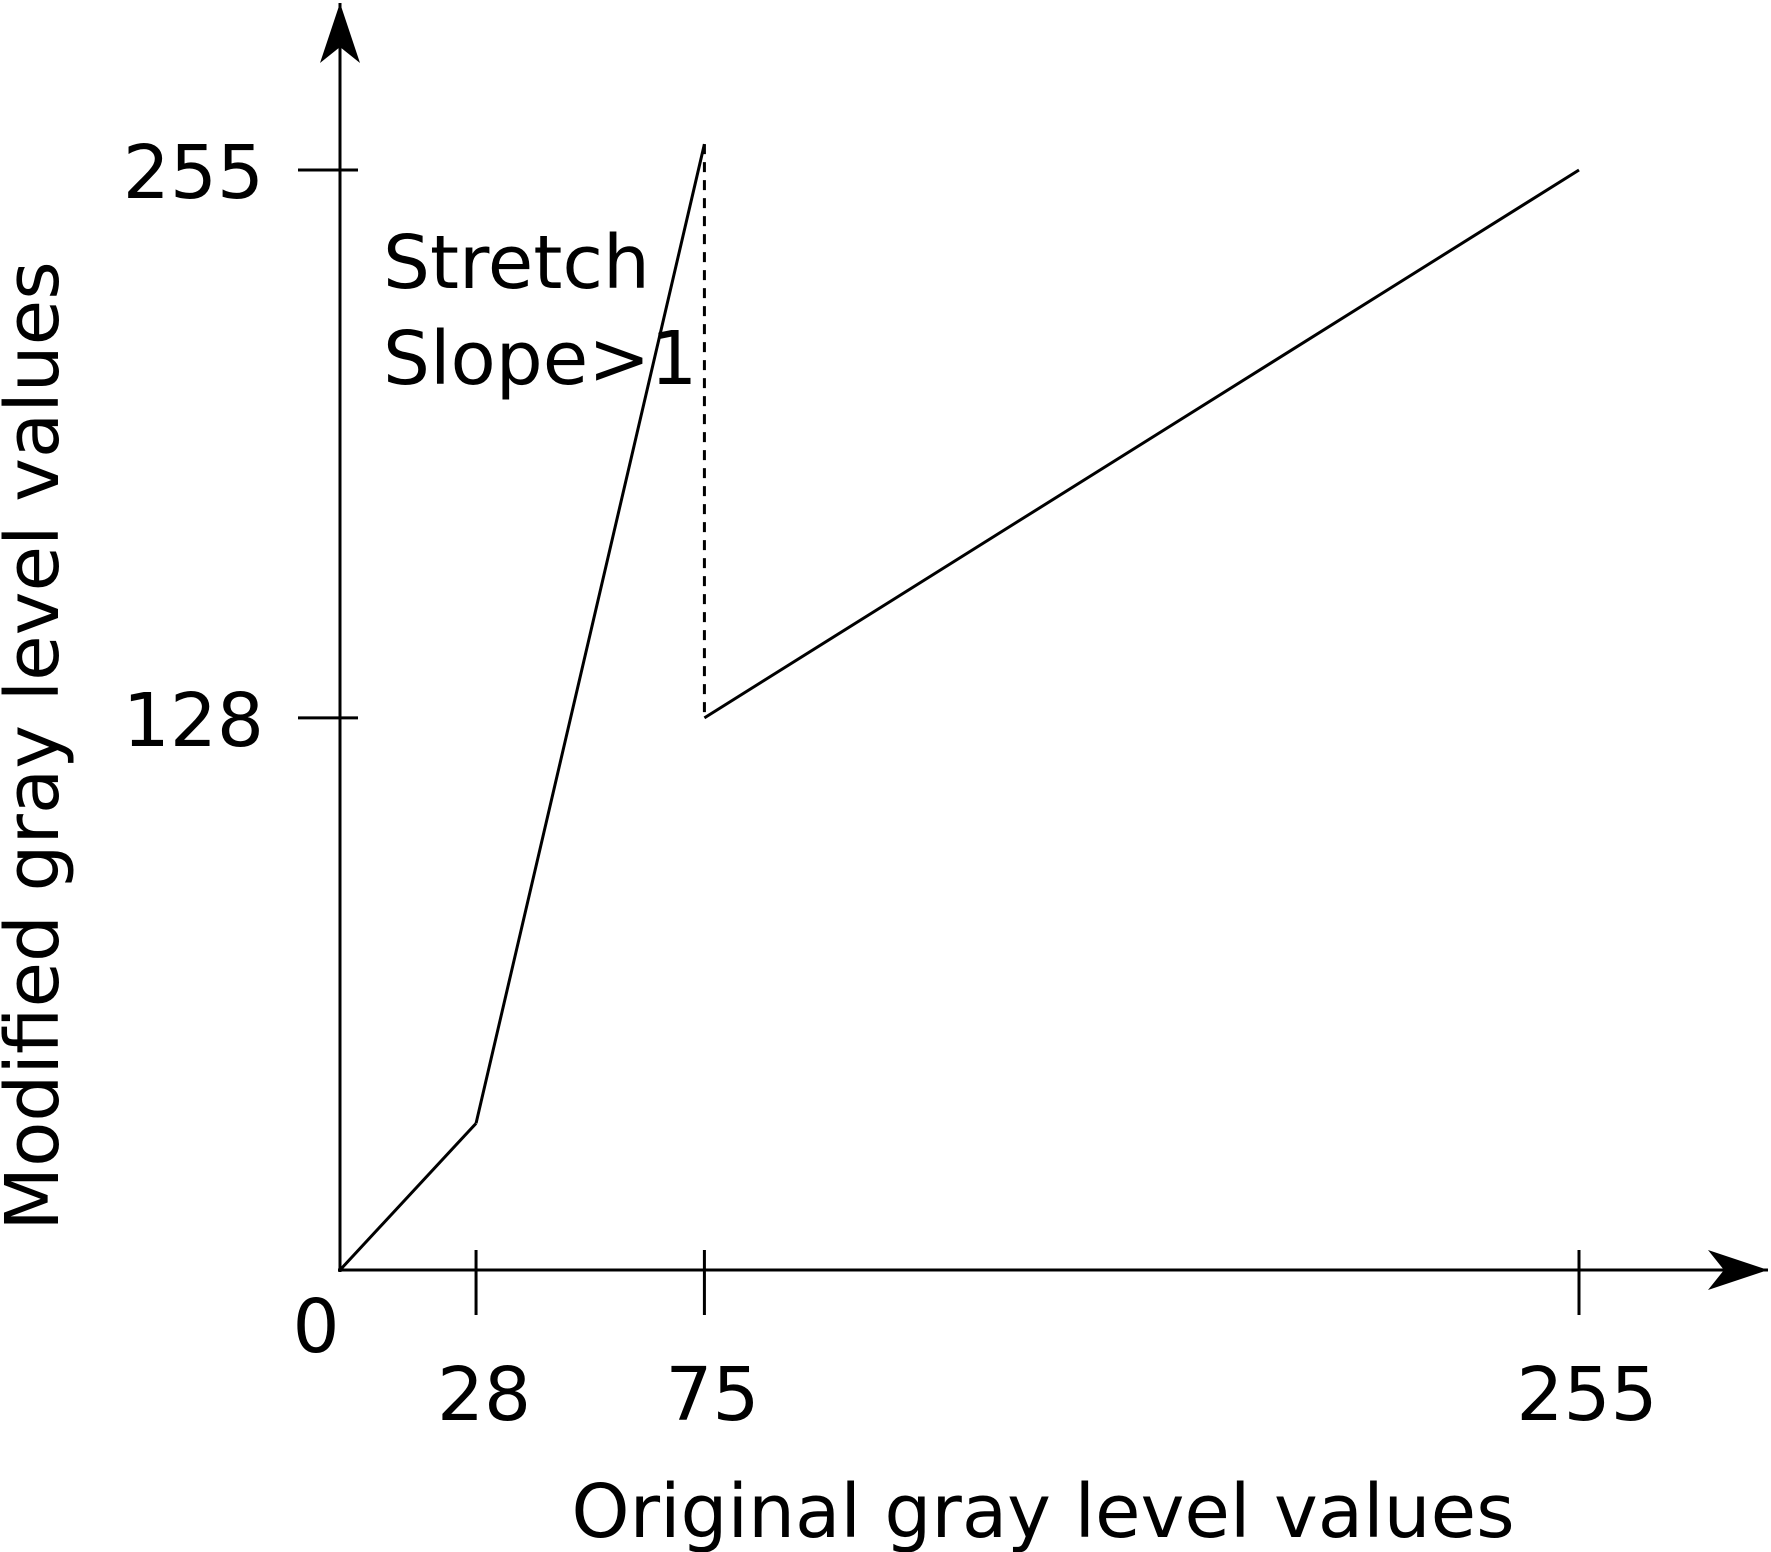 The height and width of the screenshot is (1552, 1771). What do you see at coordinates (1586, 1395) in the screenshot?
I see `x-tick-label: 255` at bounding box center [1586, 1395].